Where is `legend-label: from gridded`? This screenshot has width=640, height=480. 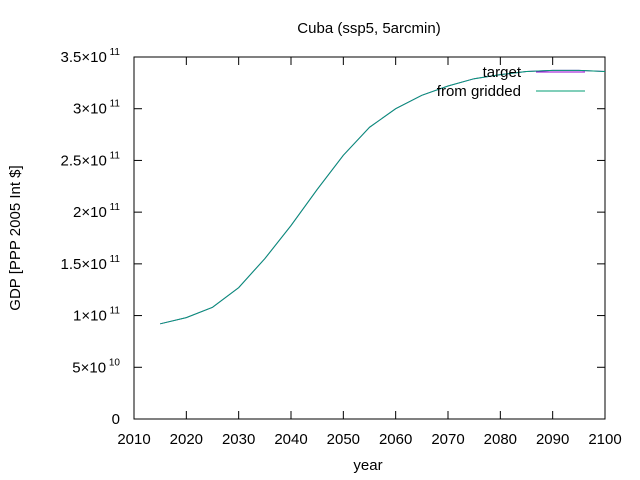
legend-label: from gridded is located at coordinates (479, 91).